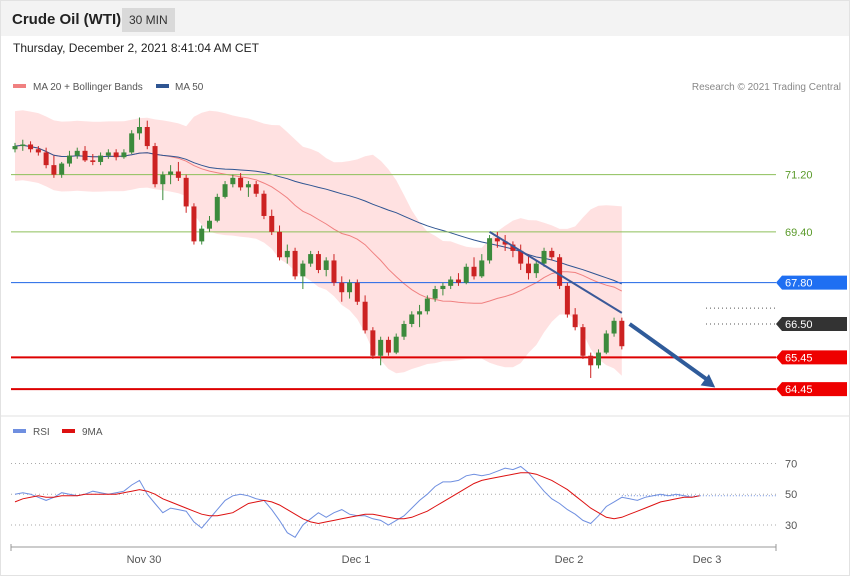 The image size is (850, 576). What do you see at coordinates (791, 495) in the screenshot?
I see `rsi-tick-label: 50` at bounding box center [791, 495].